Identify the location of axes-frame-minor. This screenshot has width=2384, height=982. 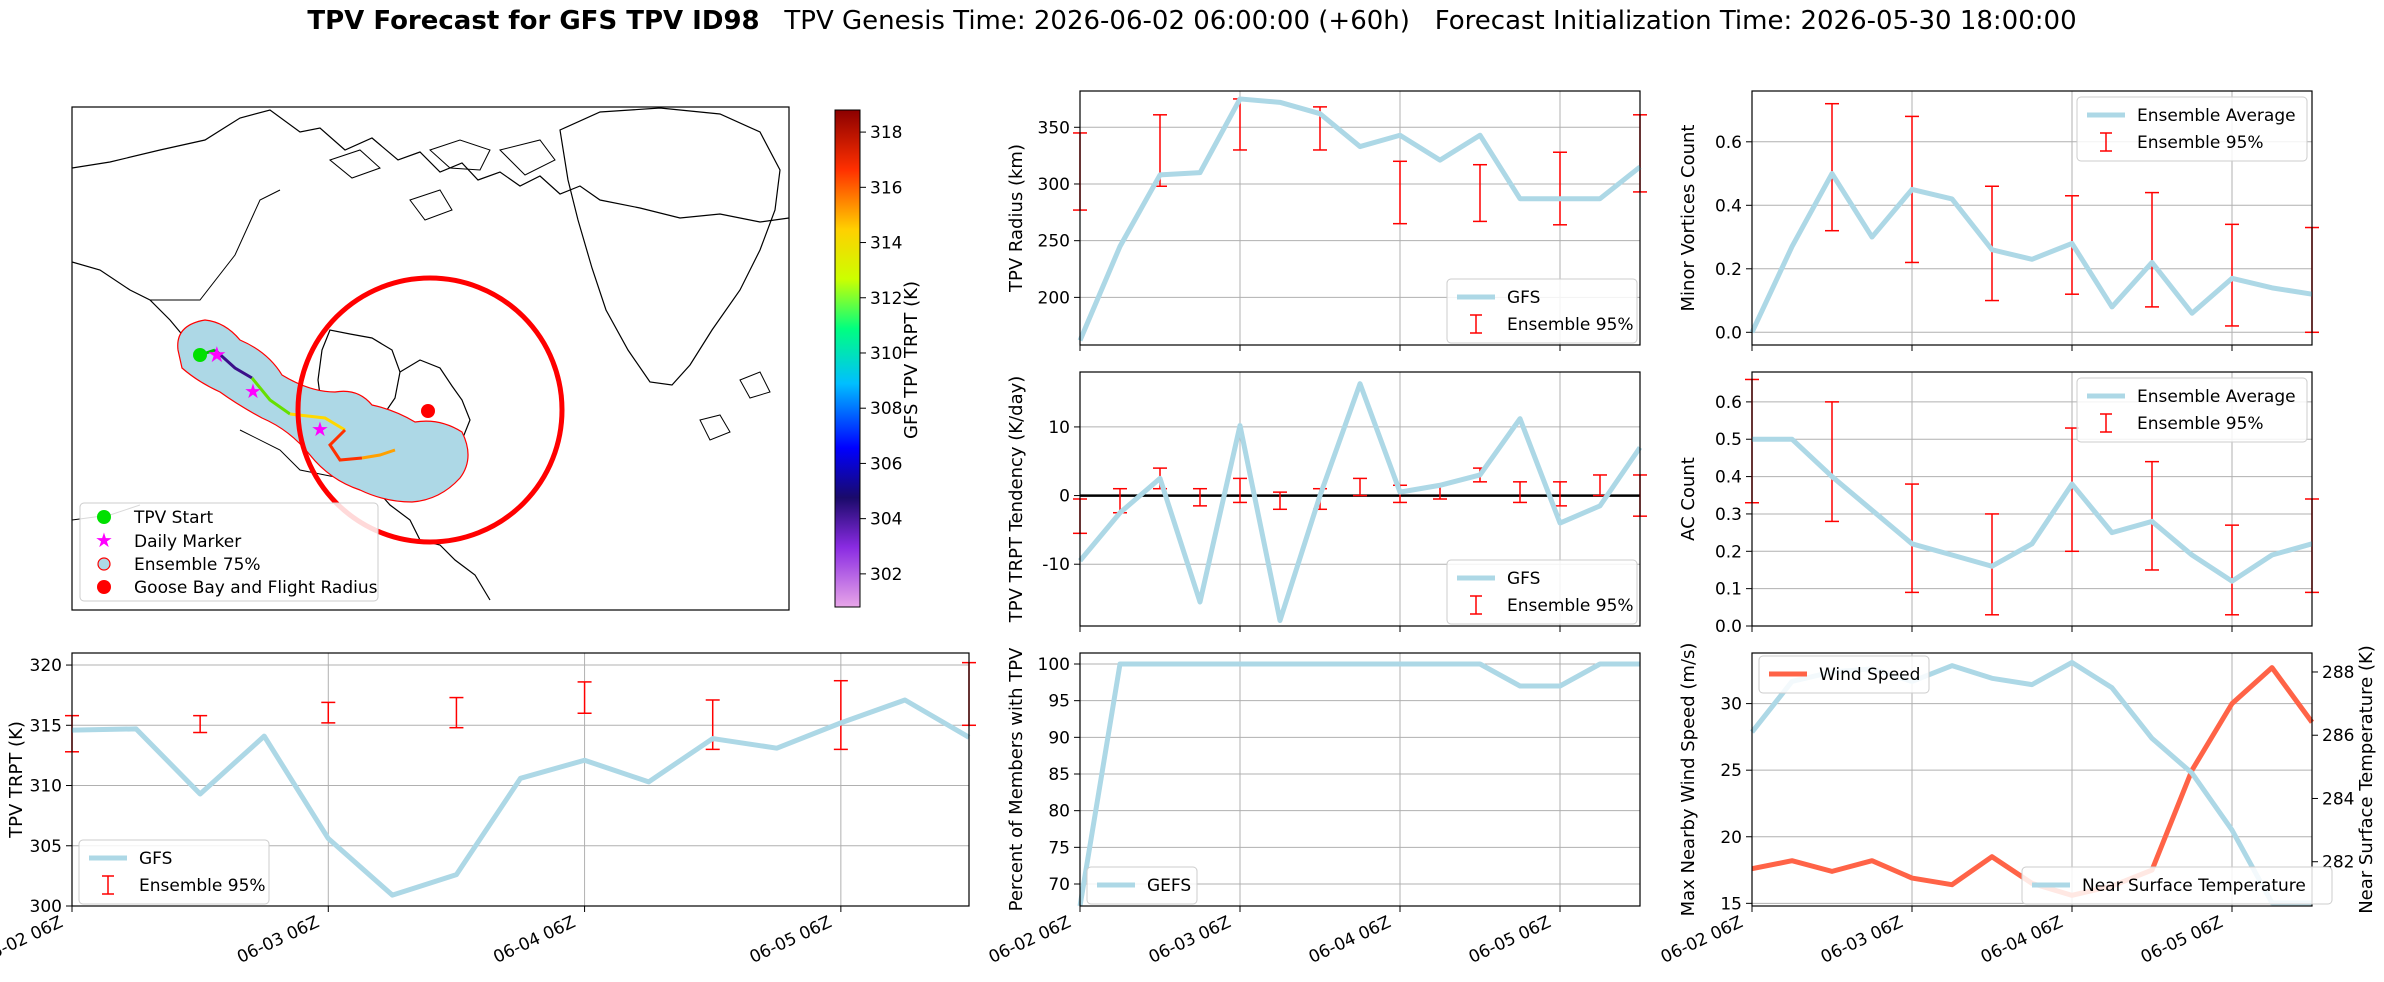
(2032, 218).